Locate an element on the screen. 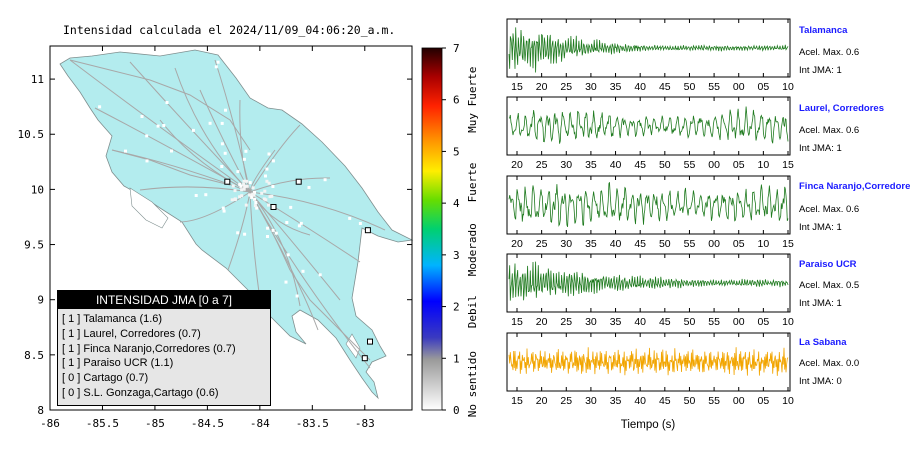  seismogram-tick-label: 05 is located at coordinates (739, 165).